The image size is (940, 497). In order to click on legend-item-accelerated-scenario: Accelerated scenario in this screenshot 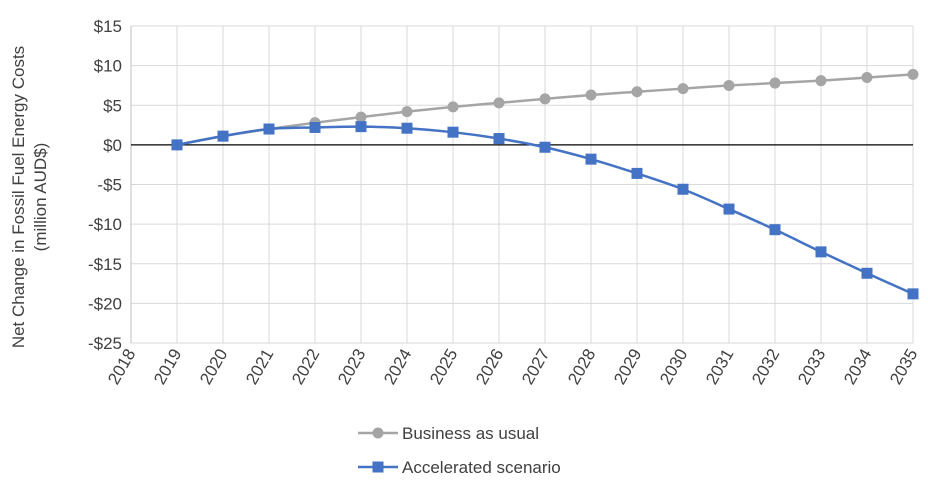, I will do `click(459, 467)`.